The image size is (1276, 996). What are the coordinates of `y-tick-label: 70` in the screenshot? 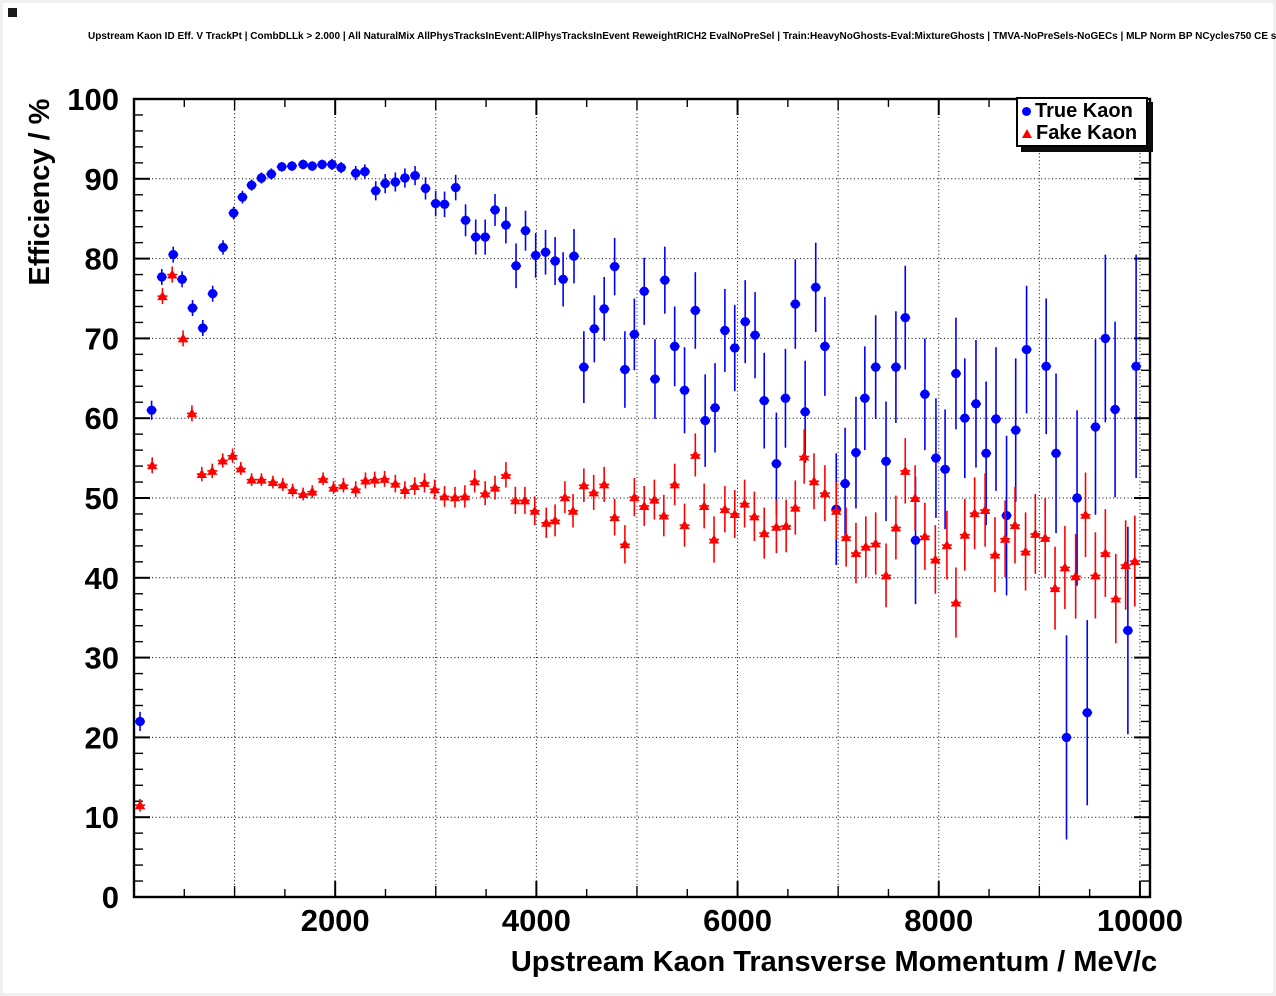 It's located at (102, 338).